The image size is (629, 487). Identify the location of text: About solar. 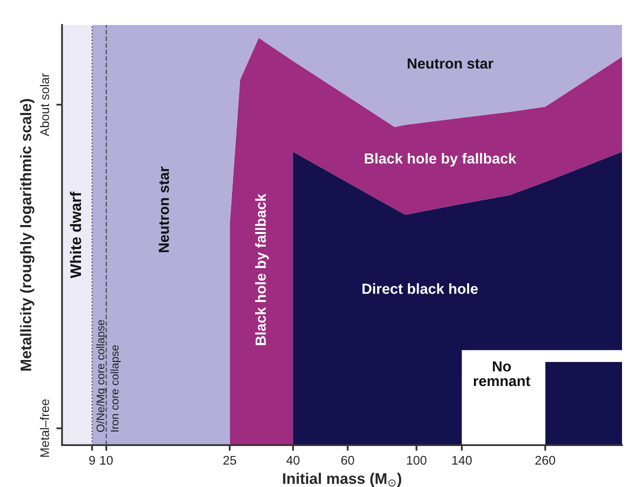
(45, 104).